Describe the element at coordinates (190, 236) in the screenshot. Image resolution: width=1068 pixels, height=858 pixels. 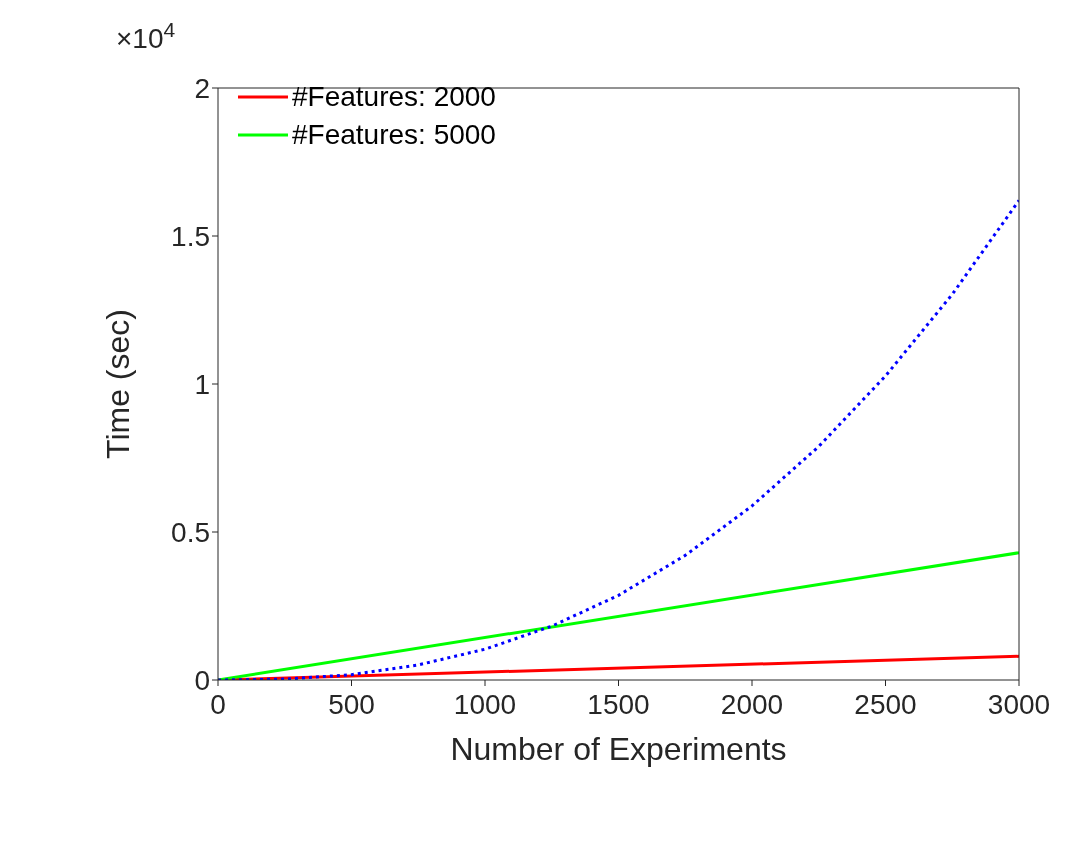
I see `y-tick-label: 1.5` at that location.